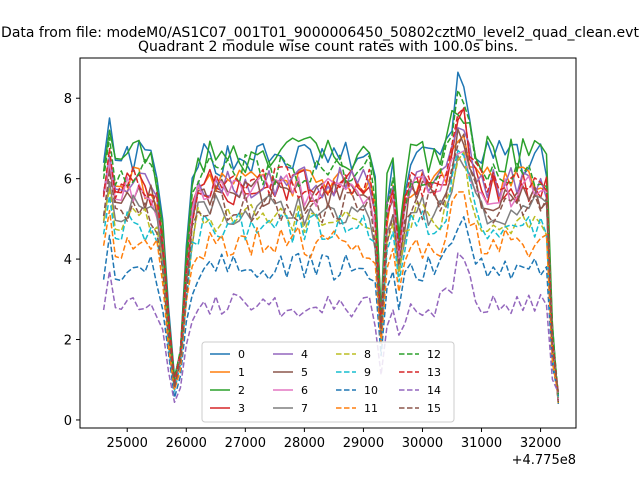 The width and height of the screenshot is (640, 480). What do you see at coordinates (367, 354) in the screenshot?
I see `legend-label-8: 8` at bounding box center [367, 354].